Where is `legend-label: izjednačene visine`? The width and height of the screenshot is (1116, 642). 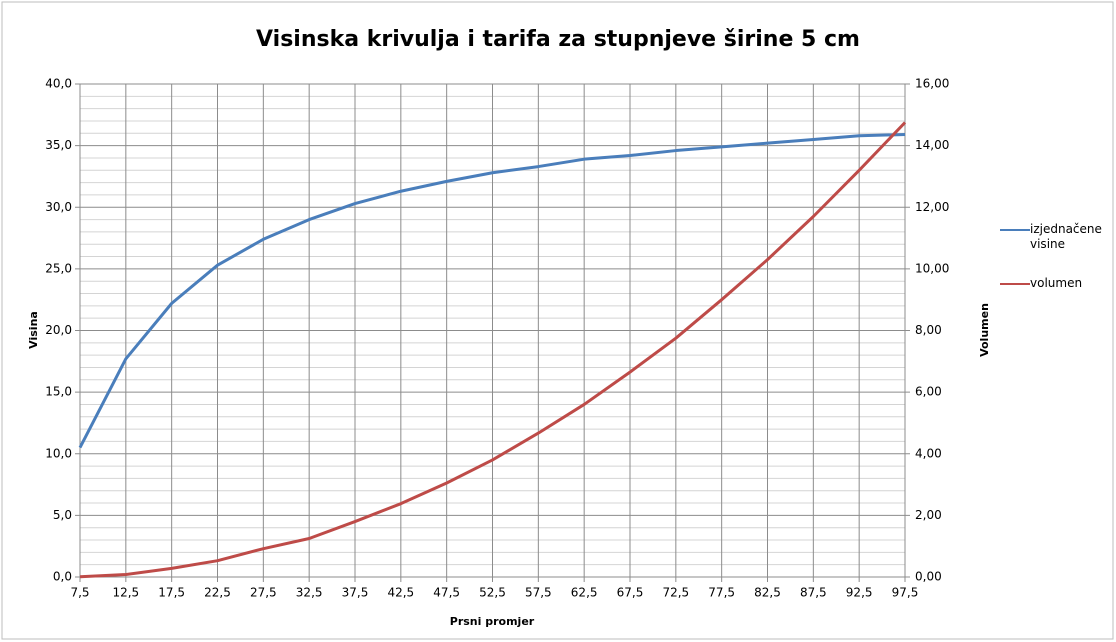
legend-label: izjednačene visine is located at coordinates (1066, 236).